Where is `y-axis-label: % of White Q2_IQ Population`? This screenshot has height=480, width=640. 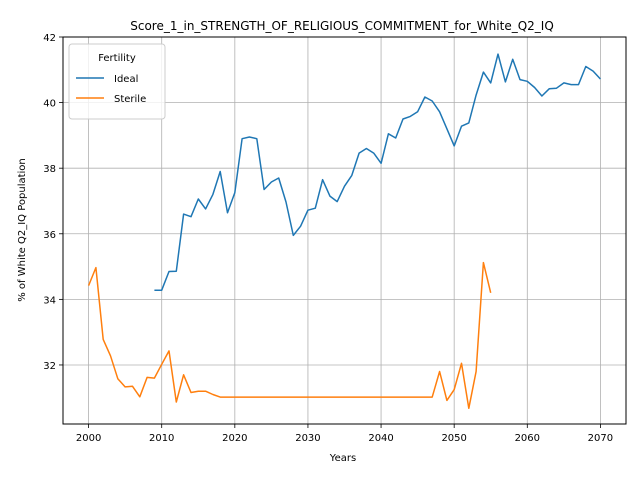
y-axis-label: % of White Q2_IQ Population is located at coordinates (22, 230).